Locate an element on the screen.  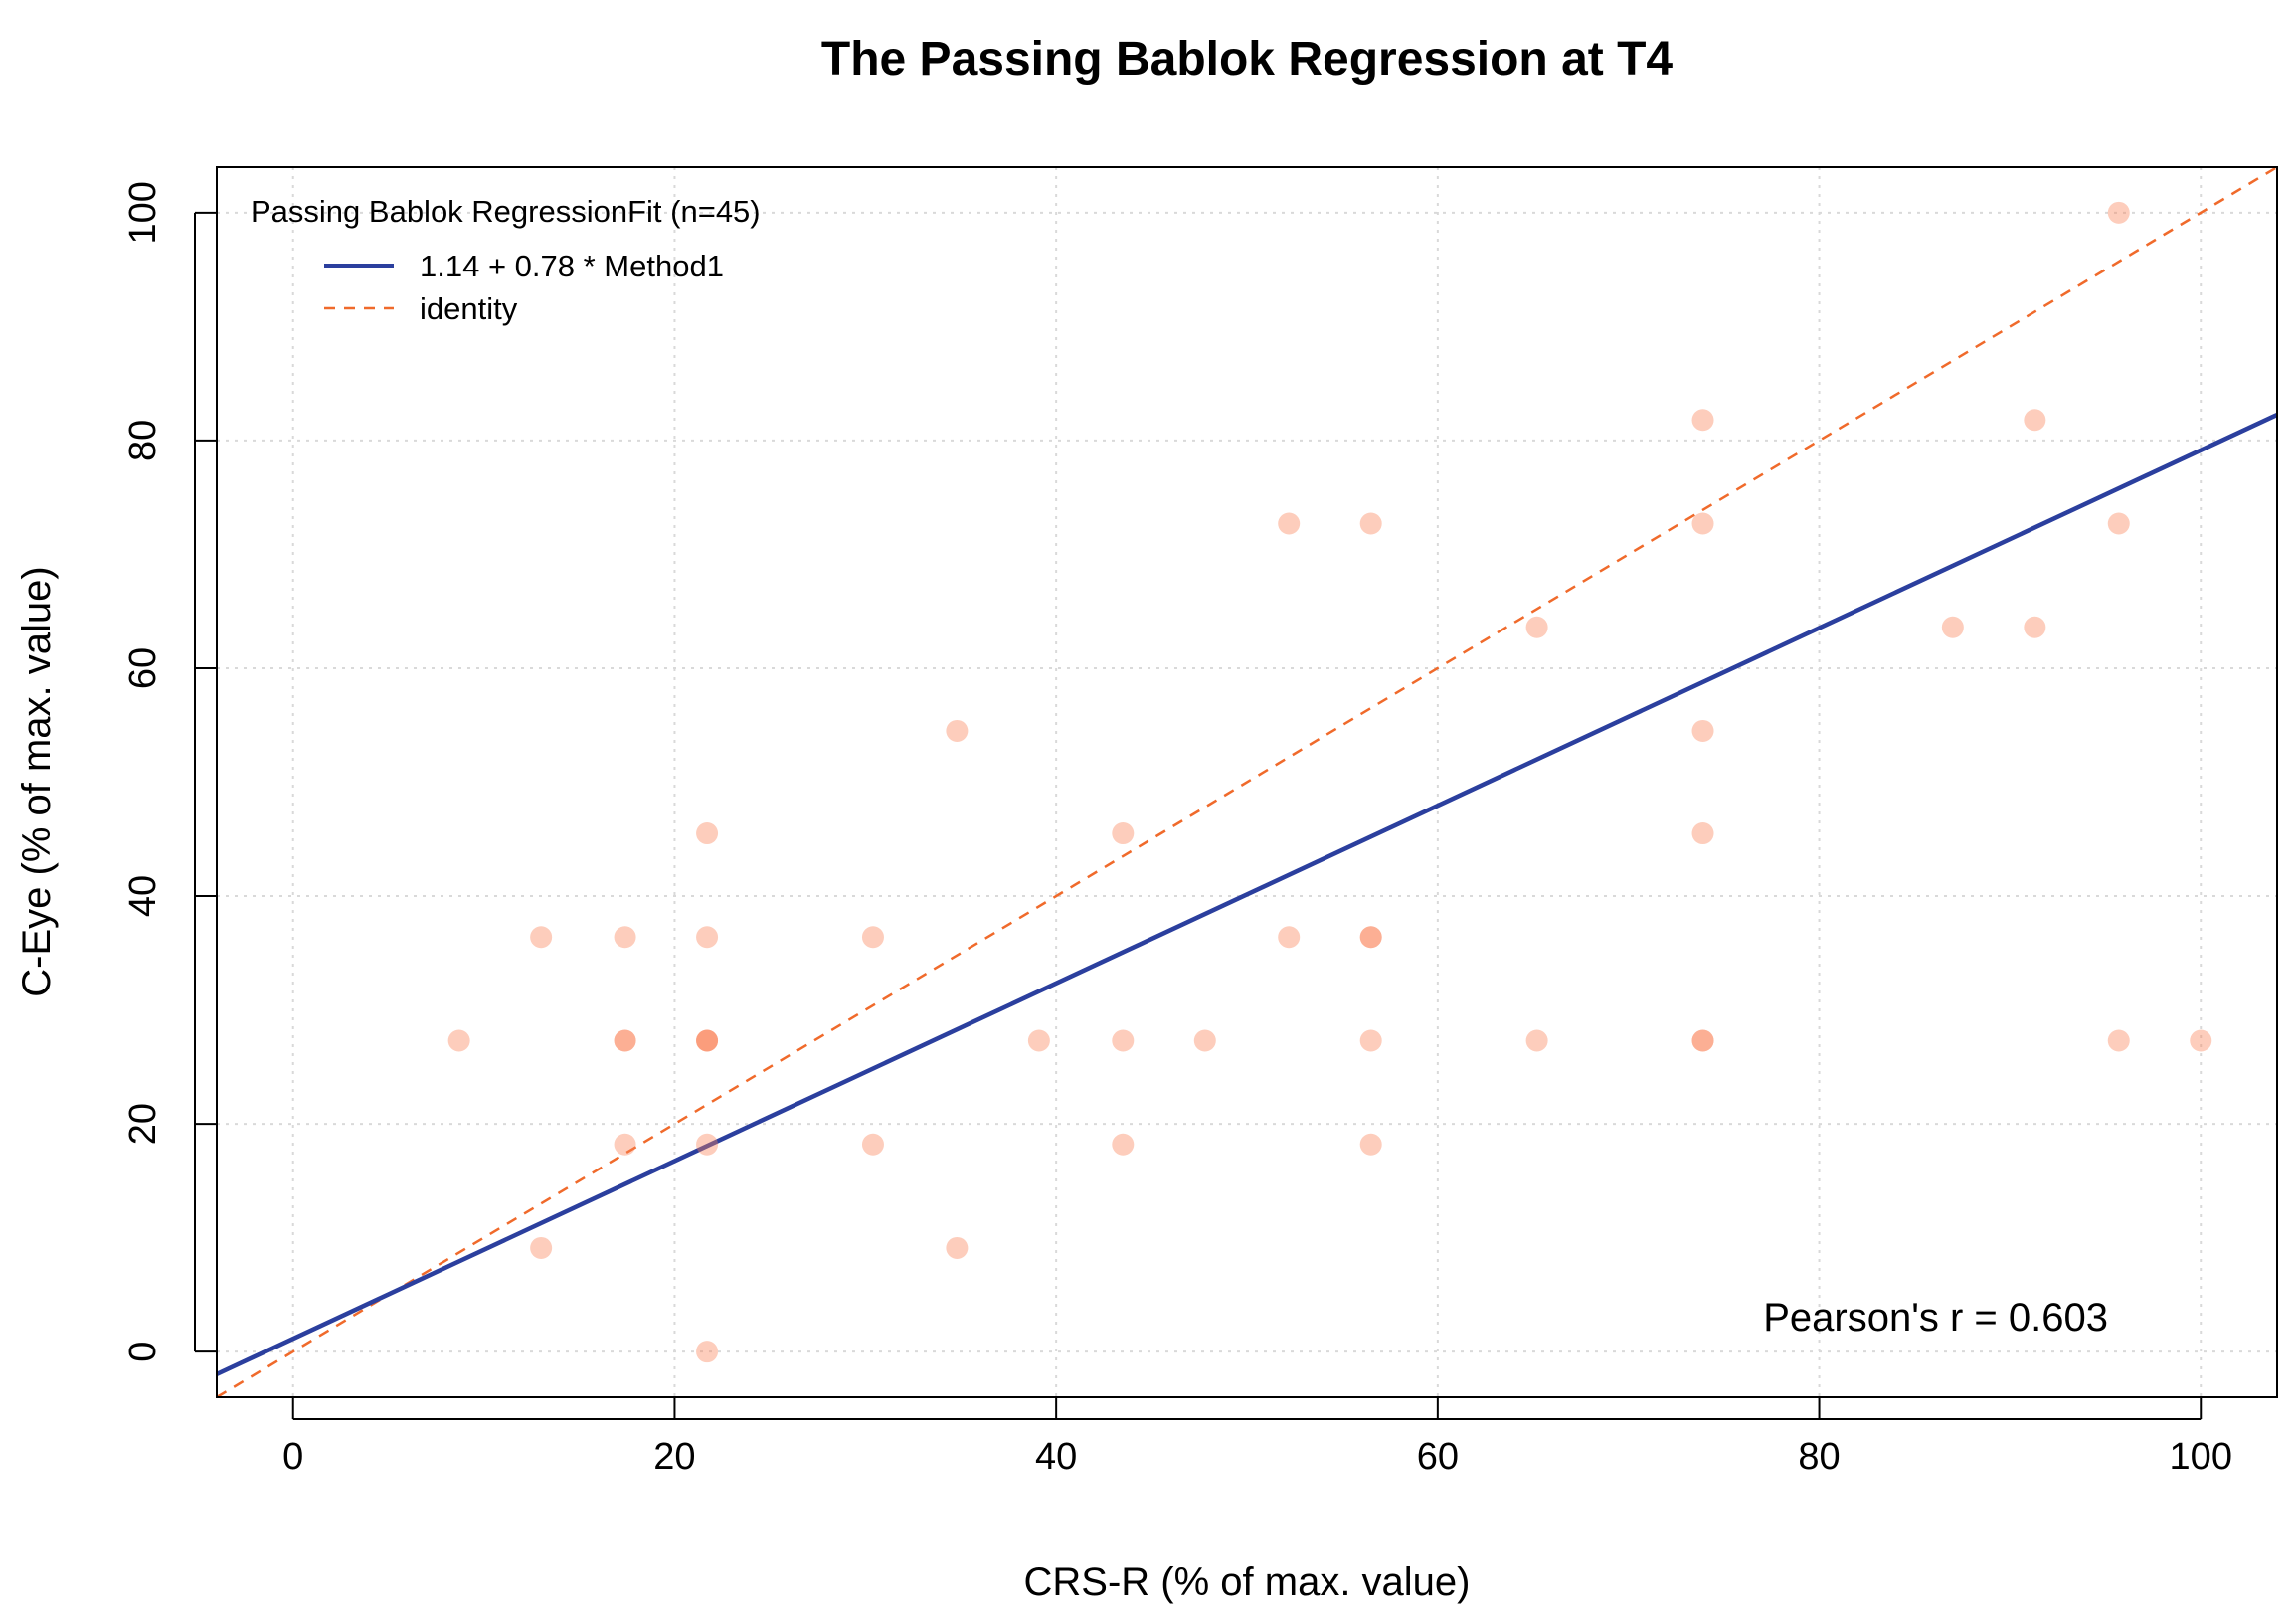
y-axis: 0 20 40 60 80 100 is located at coordinates (169, 771).